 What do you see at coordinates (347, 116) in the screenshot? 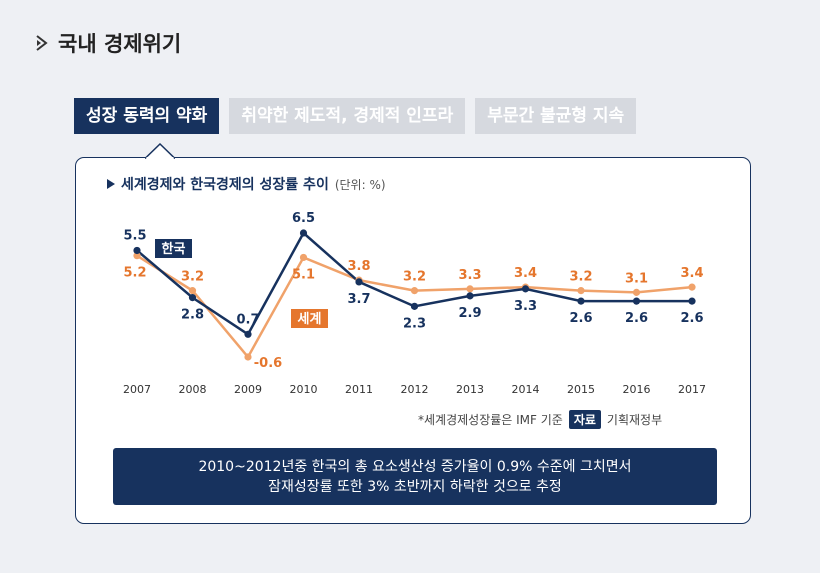
I see `tab-weak-infrastructure: 취약한 제도적, 경제적 인프라` at bounding box center [347, 116].